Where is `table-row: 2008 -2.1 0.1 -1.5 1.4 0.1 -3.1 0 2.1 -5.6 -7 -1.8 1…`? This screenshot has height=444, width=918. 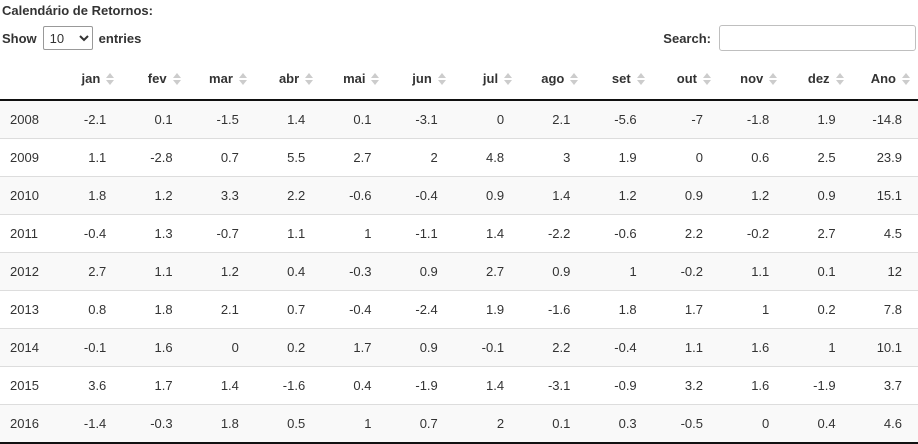
table-row: 2008 -2.1 0.1 -1.5 1.4 0.1 -3.1 0 2.1 -5.6 -7 -1.8 1… is located at coordinates (459, 119).